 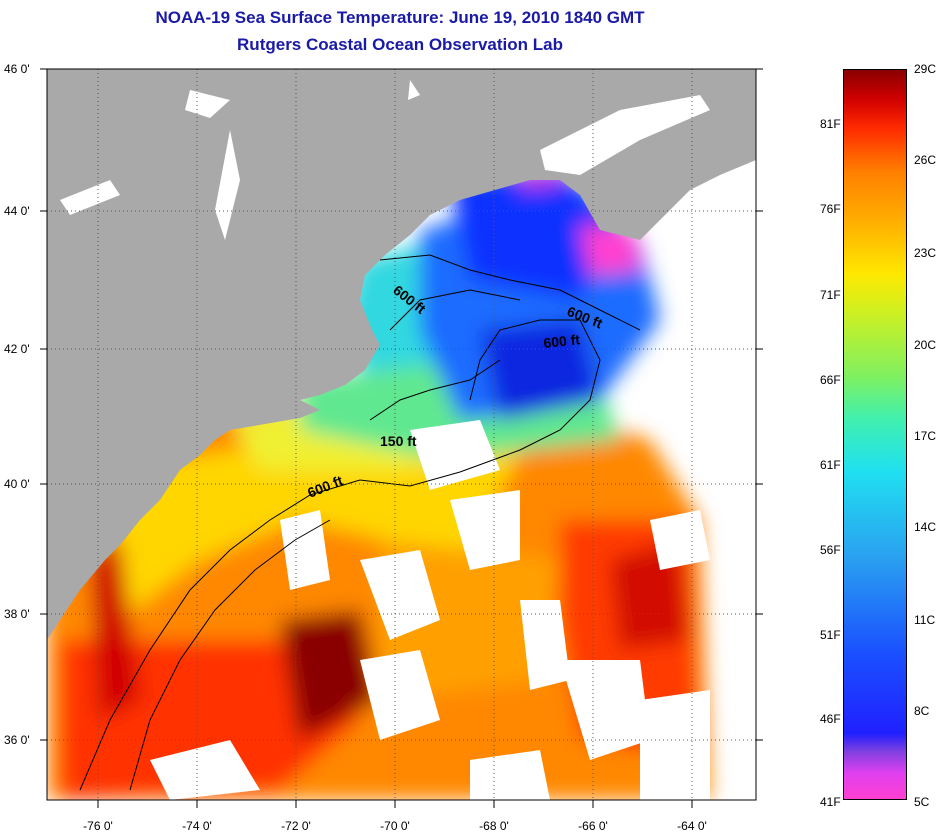 I want to click on lat-label-44: 44 0', so click(x=17, y=211).